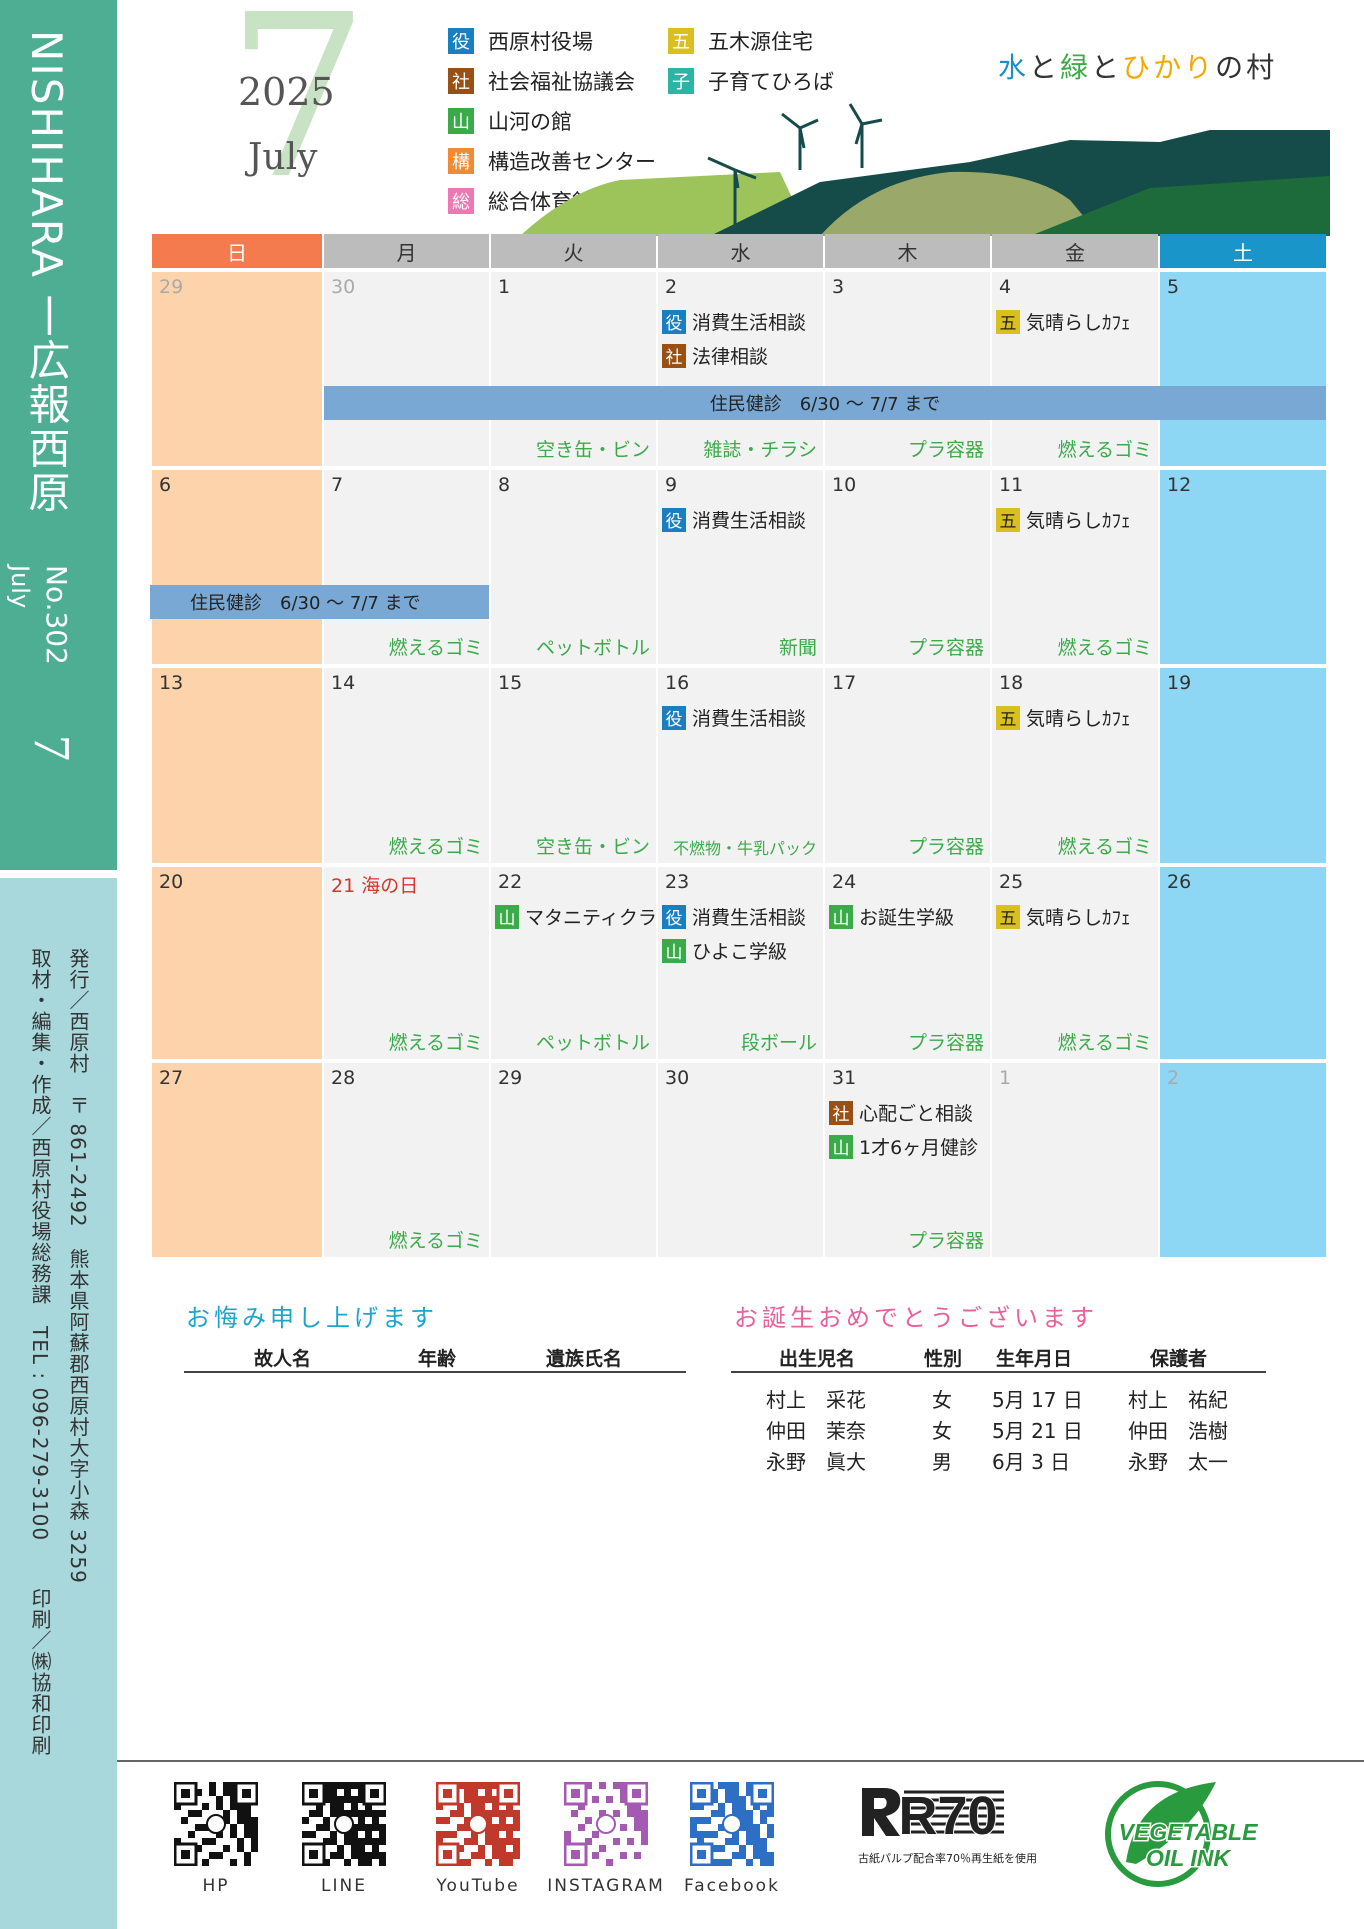  I want to click on qr-code-instagram, so click(606, 1824).